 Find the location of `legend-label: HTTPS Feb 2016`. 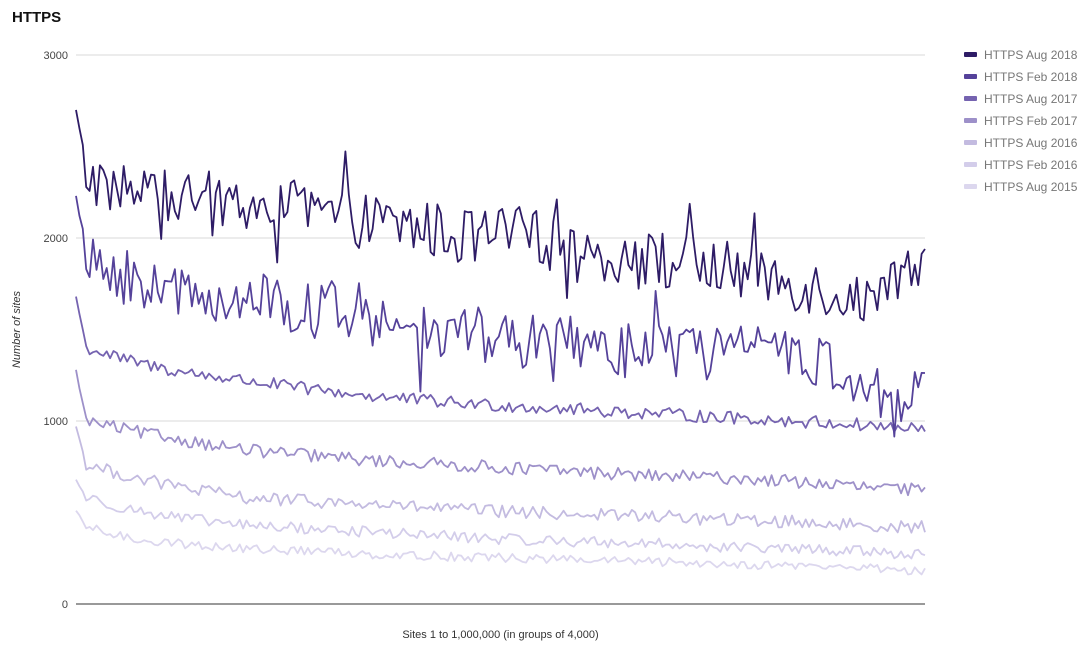

legend-label: HTTPS Feb 2016 is located at coordinates (1031, 165).